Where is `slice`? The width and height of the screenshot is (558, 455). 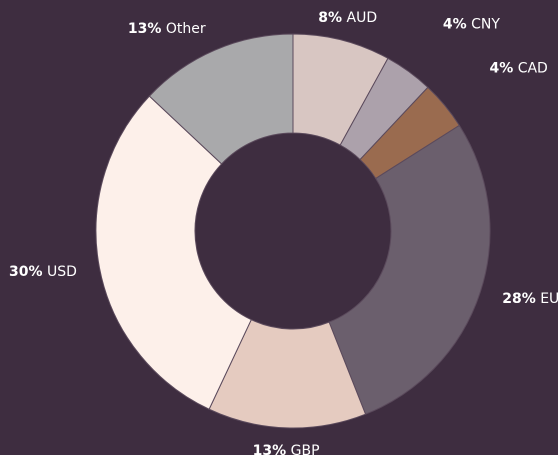
slice is located at coordinates (221, 99).